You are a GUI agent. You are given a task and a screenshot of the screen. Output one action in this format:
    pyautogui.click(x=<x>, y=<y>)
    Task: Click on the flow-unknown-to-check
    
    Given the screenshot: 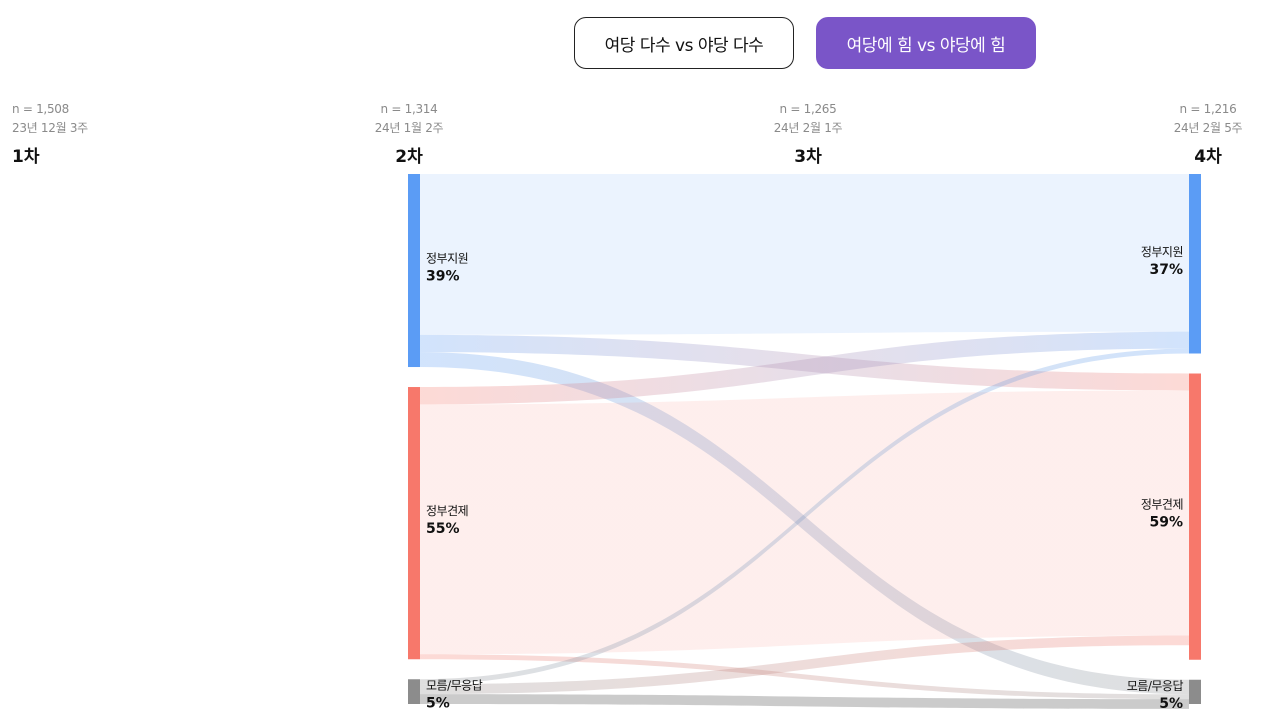 What is the action you would take?
    pyautogui.click(x=804, y=665)
    